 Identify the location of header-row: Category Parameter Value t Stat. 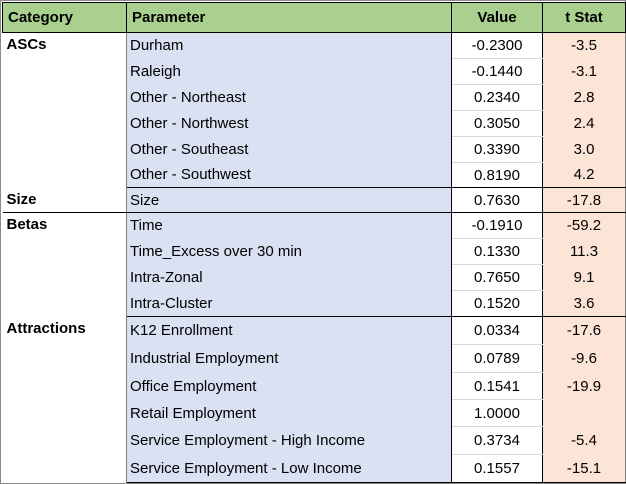
(314, 17).